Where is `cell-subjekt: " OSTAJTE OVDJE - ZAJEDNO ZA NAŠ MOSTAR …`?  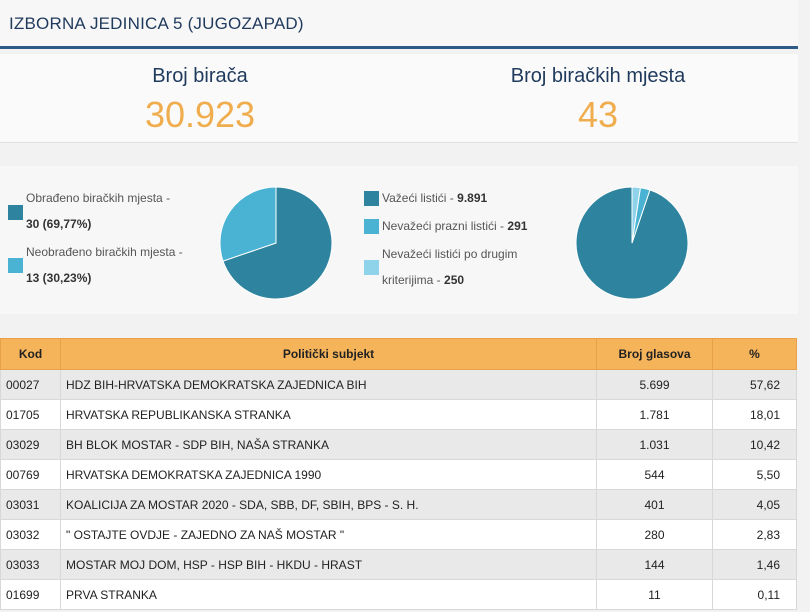
cell-subjekt: " OSTAJTE OVDJE - ZAJEDNO ZA NAŠ MOSTAR … is located at coordinates (328, 534).